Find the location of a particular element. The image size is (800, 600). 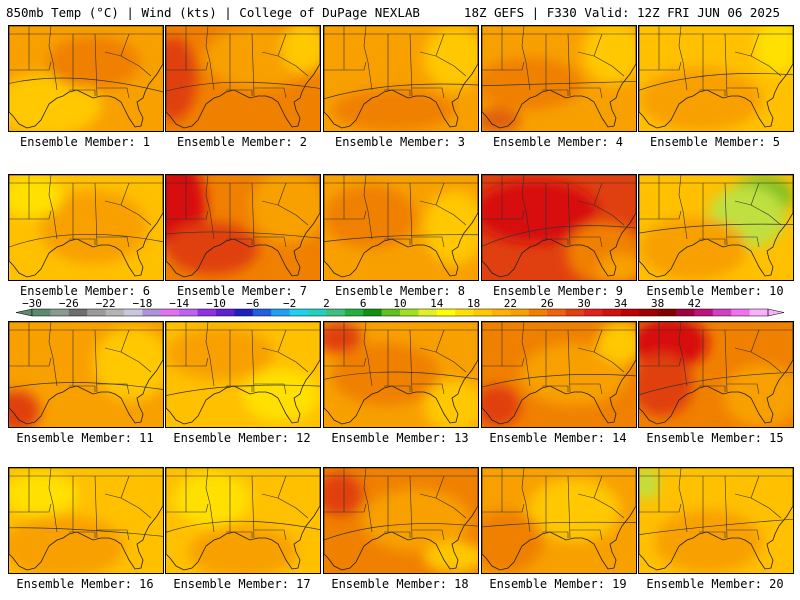

colorbar-max-arrow is located at coordinates (776, 312).